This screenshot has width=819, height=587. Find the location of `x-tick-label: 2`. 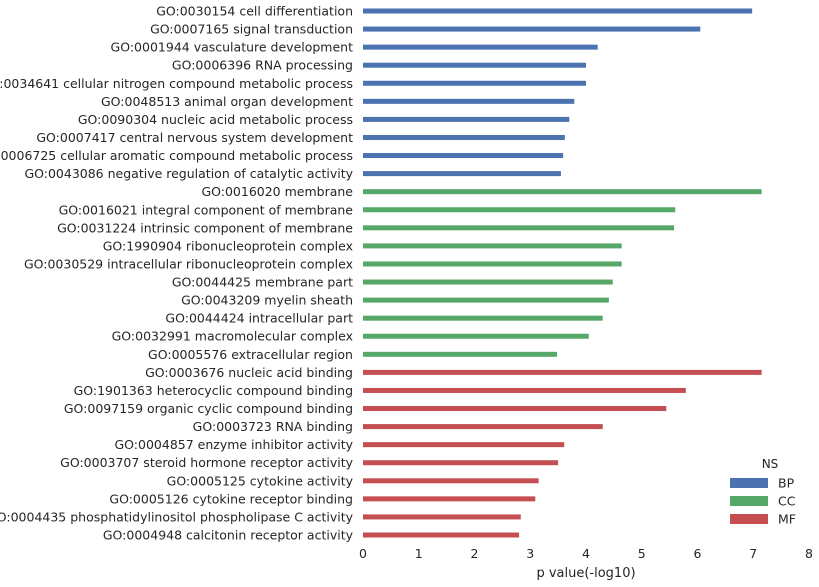

x-tick-label: 2 is located at coordinates (475, 553).